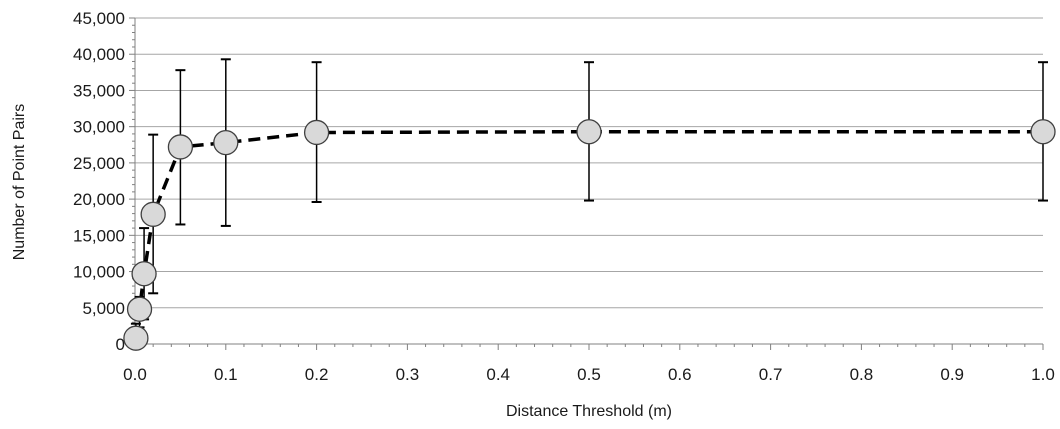  Describe the element at coordinates (19, 182) in the screenshot. I see `y-axis-title: Number of Point Pairs` at that location.